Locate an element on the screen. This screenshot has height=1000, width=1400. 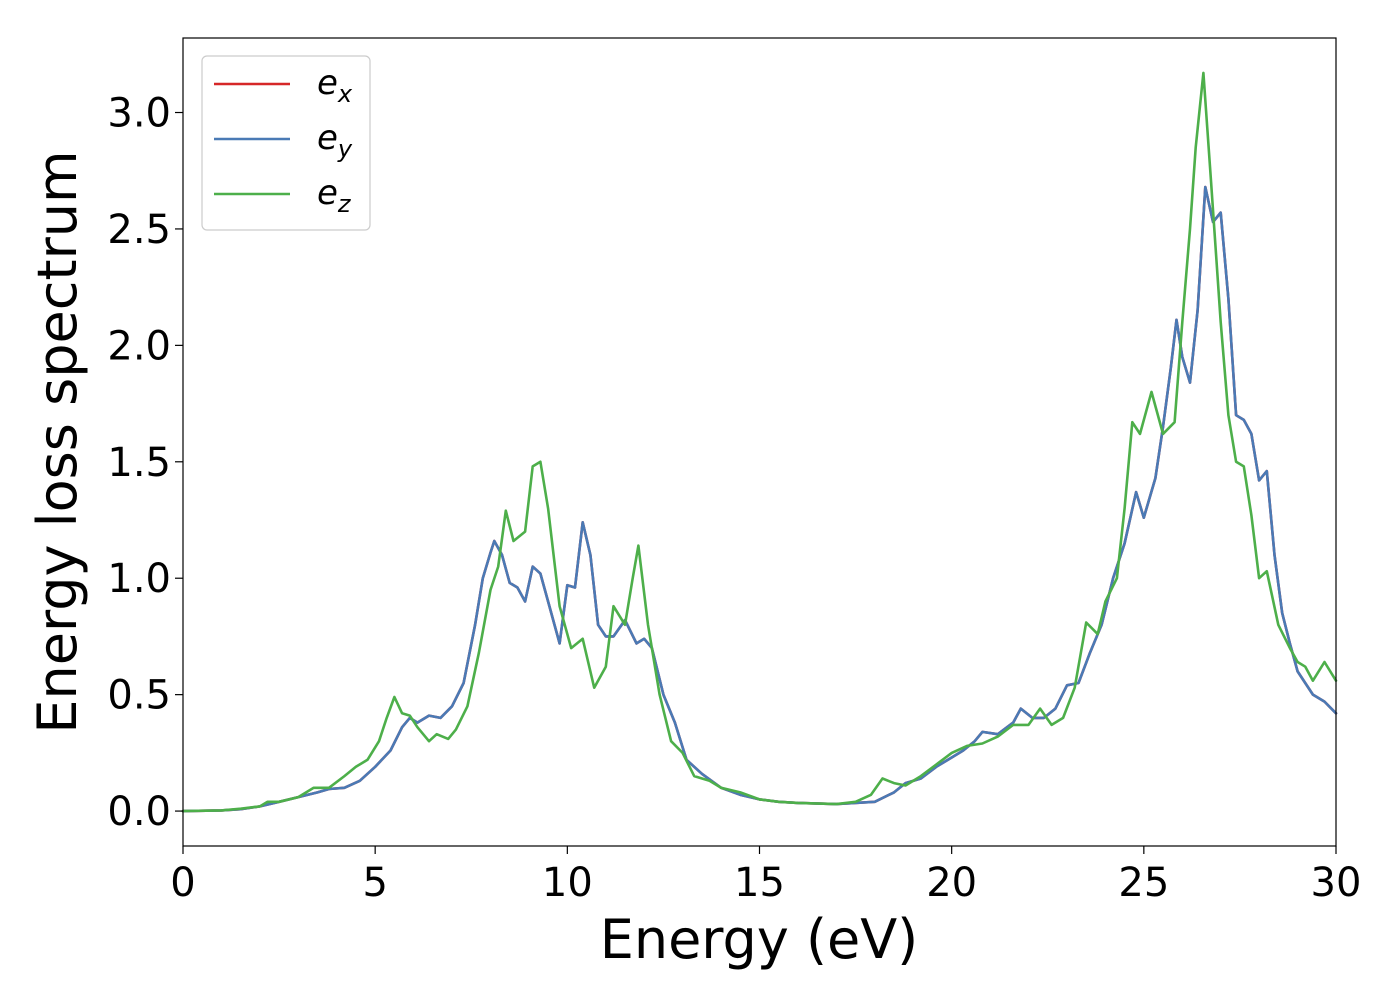
legend: ex ey ez is located at coordinates (286, 143).